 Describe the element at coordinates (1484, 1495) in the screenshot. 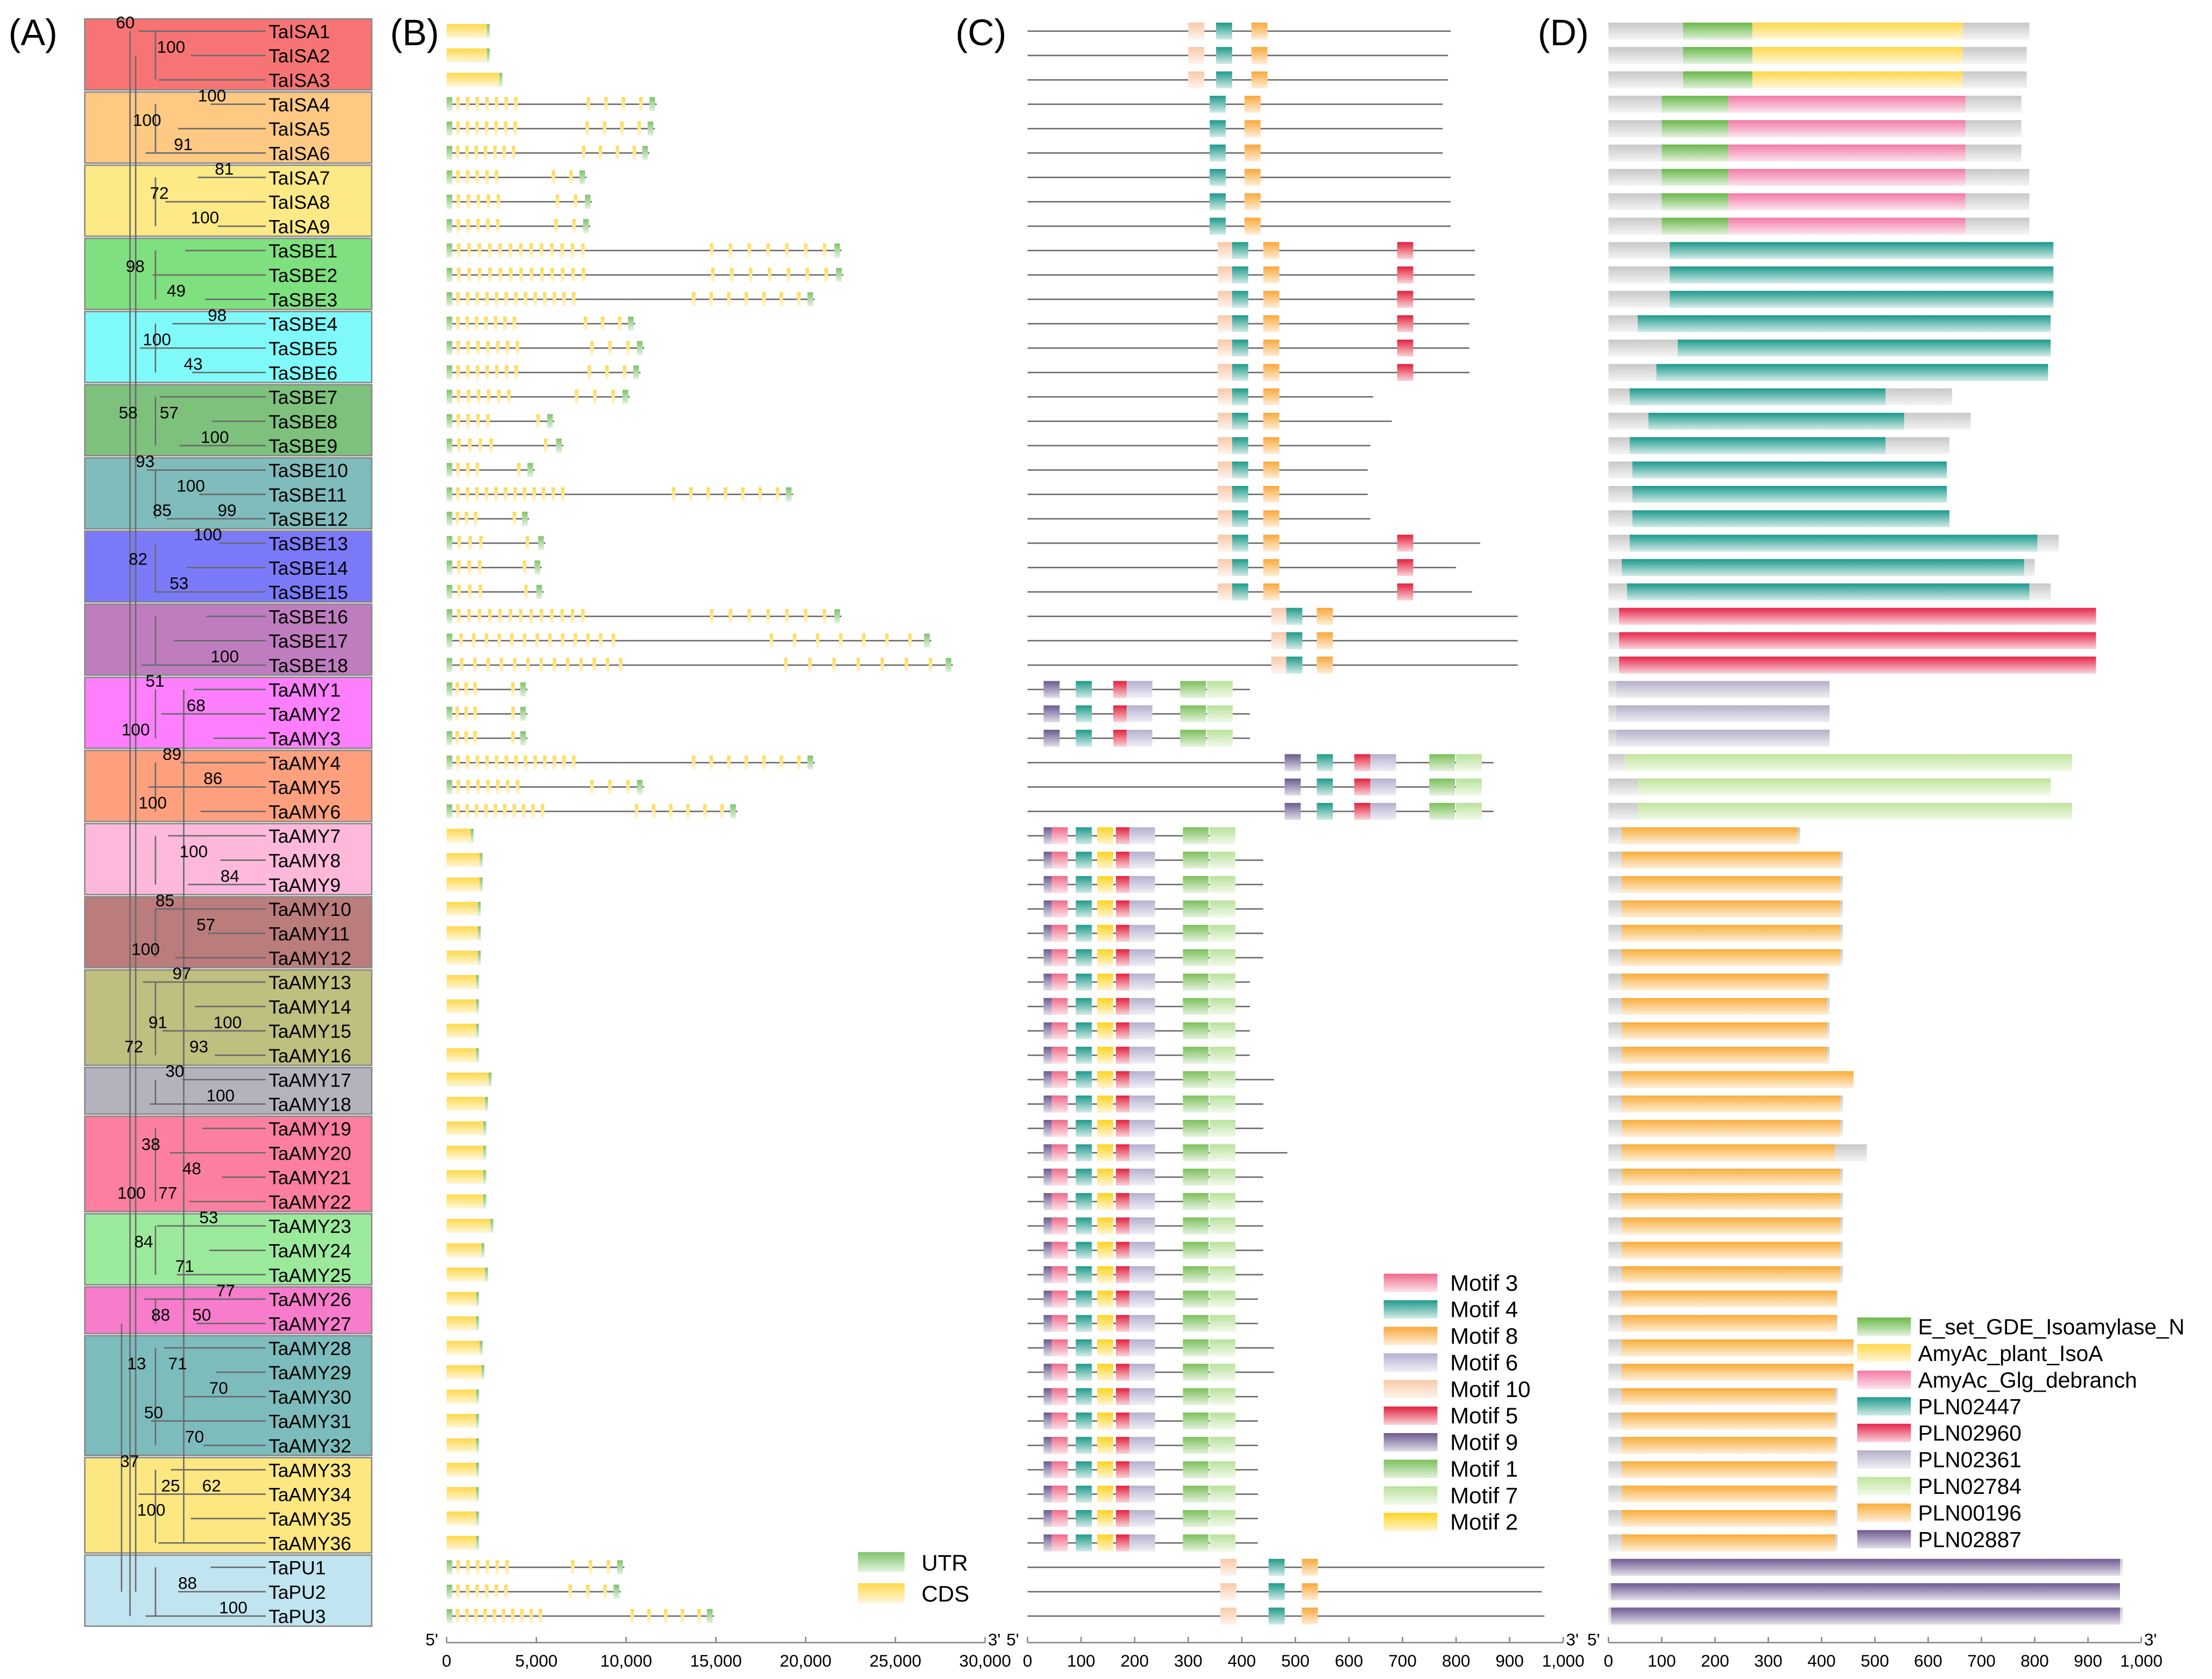

I see `legend-label: Motif 7` at that location.